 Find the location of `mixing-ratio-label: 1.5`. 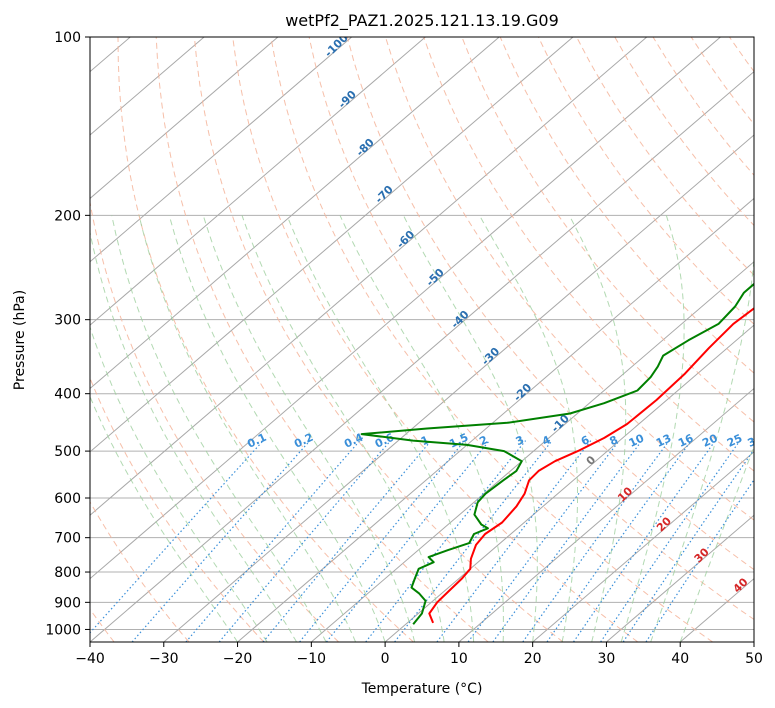

mixing-ratio-label: 1.5 is located at coordinates (458, 441).